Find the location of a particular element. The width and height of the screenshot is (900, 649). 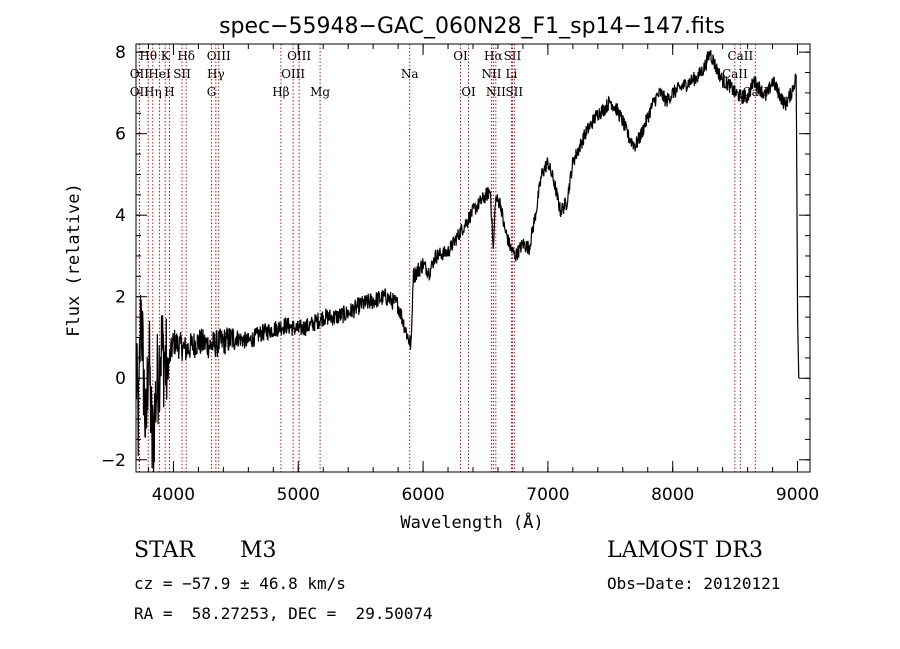

y-tick-label: −2 is located at coordinates (113, 461).